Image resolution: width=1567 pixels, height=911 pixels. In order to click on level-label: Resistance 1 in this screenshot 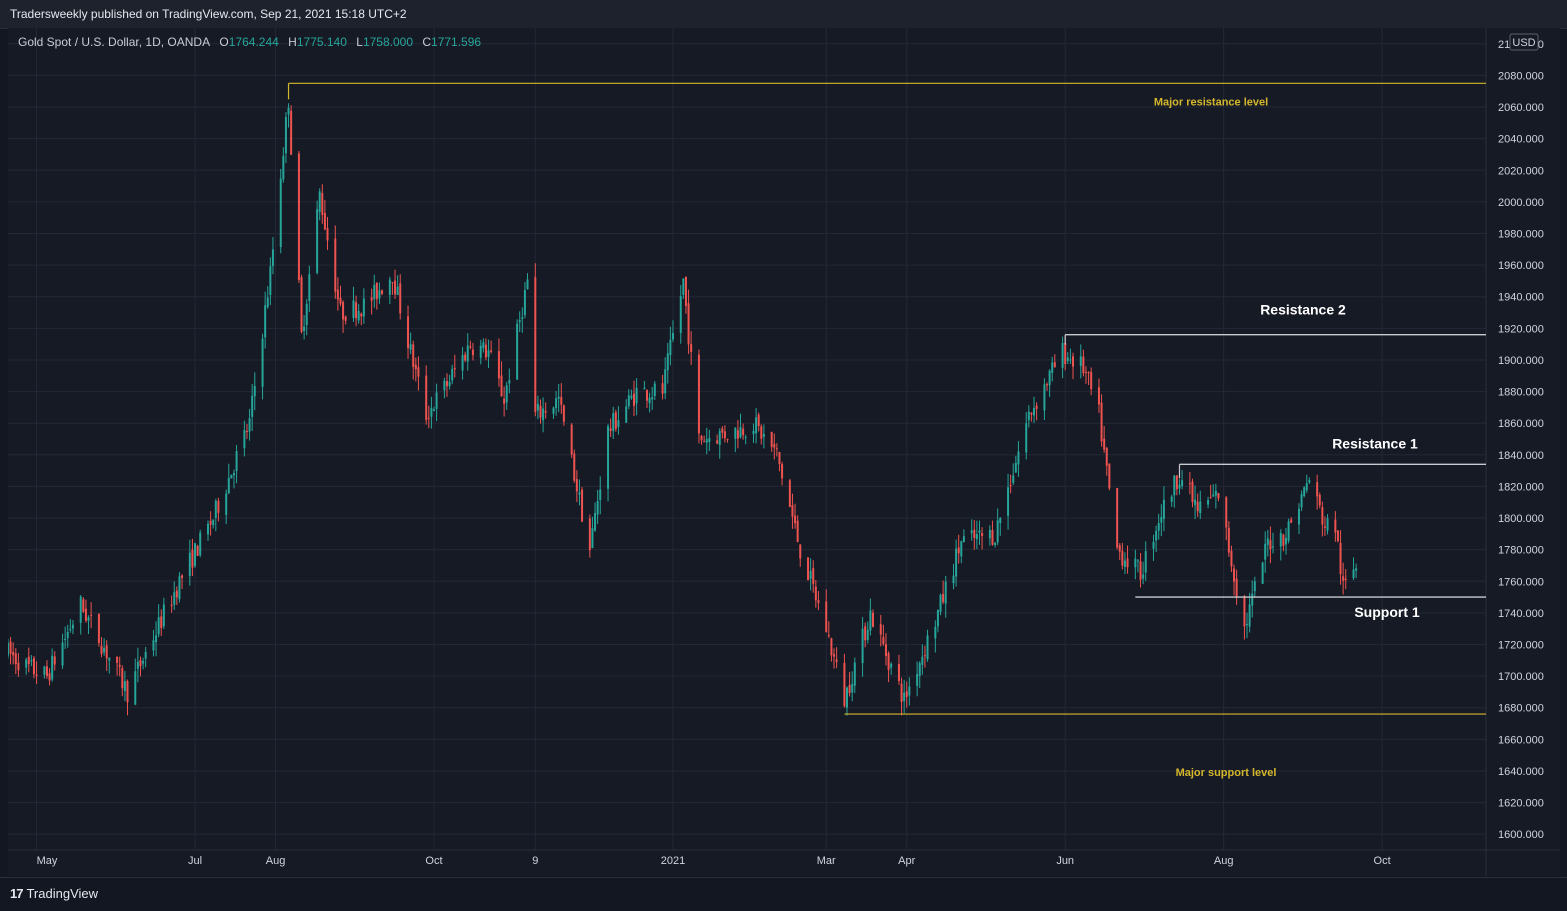, I will do `click(1375, 443)`.